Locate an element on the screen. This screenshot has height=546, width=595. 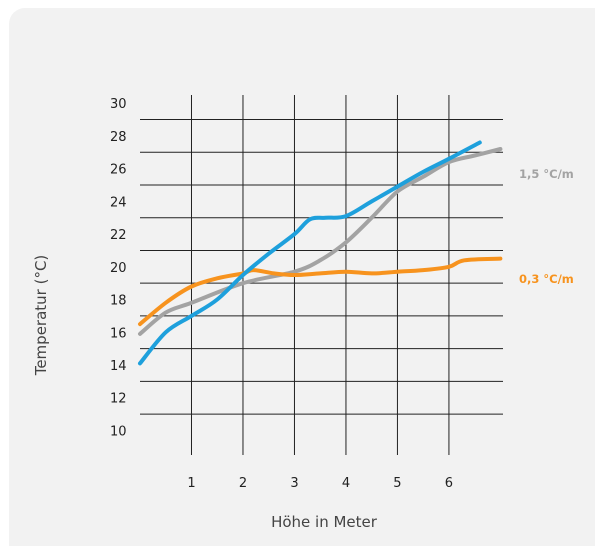
series-label-1-5: 1,5 °C/m is located at coordinates (546, 174).